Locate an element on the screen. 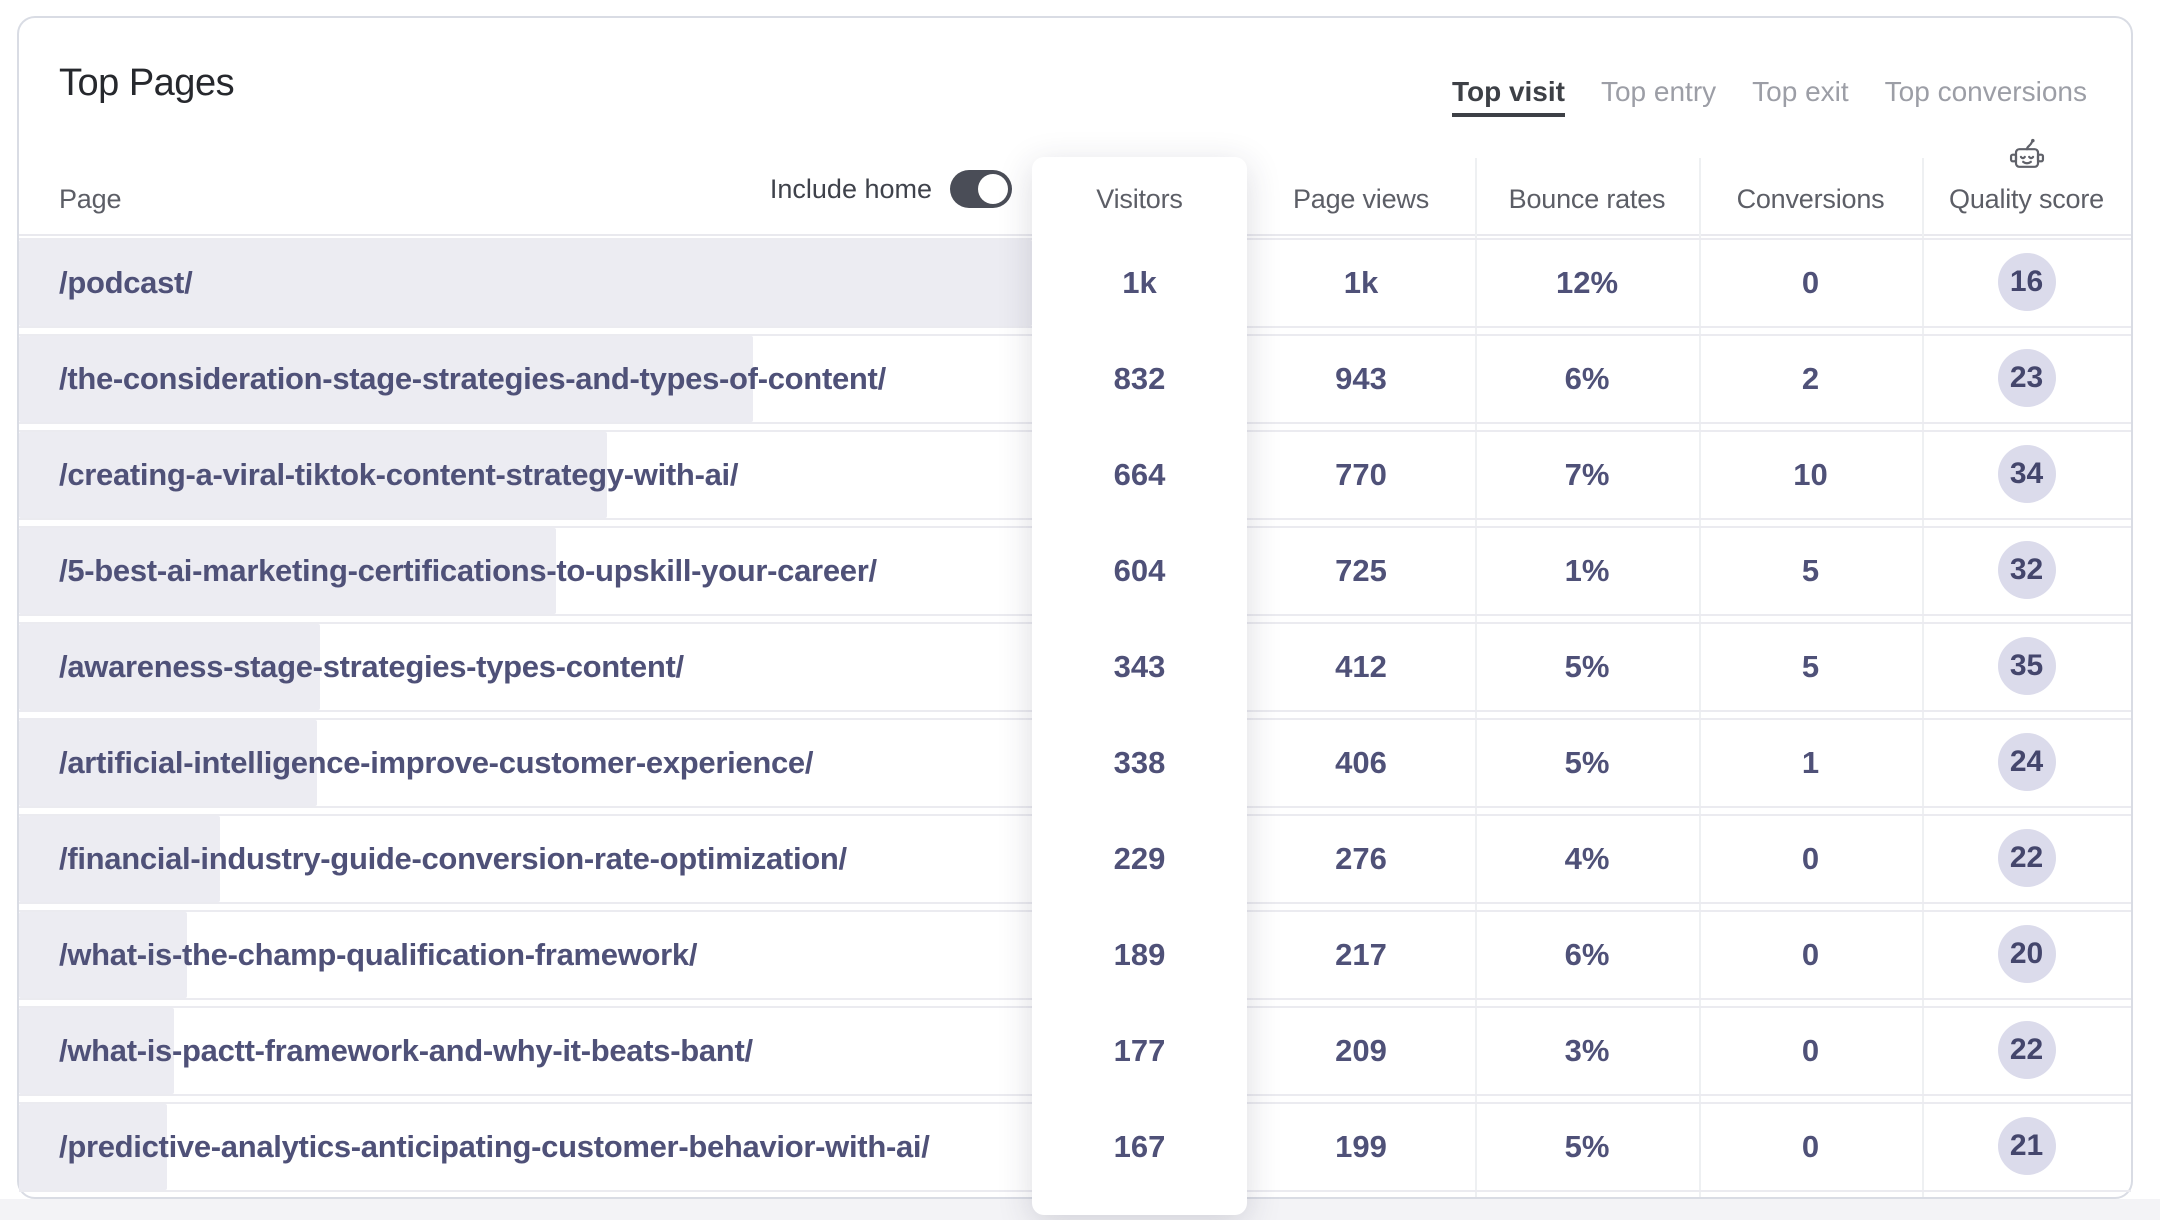 The height and width of the screenshot is (1220, 2160). page-views-value: 217 is located at coordinates (1361, 954).